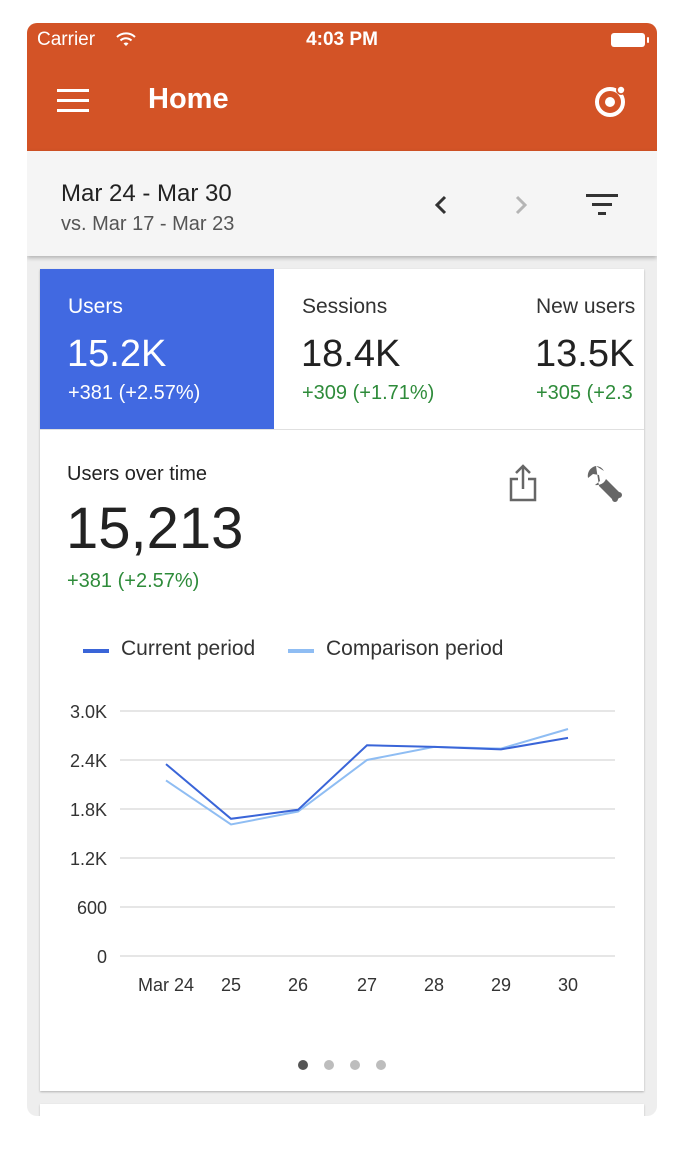 This screenshot has width=676, height=1166. What do you see at coordinates (188, 648) in the screenshot?
I see `legend-label-current: Current period` at bounding box center [188, 648].